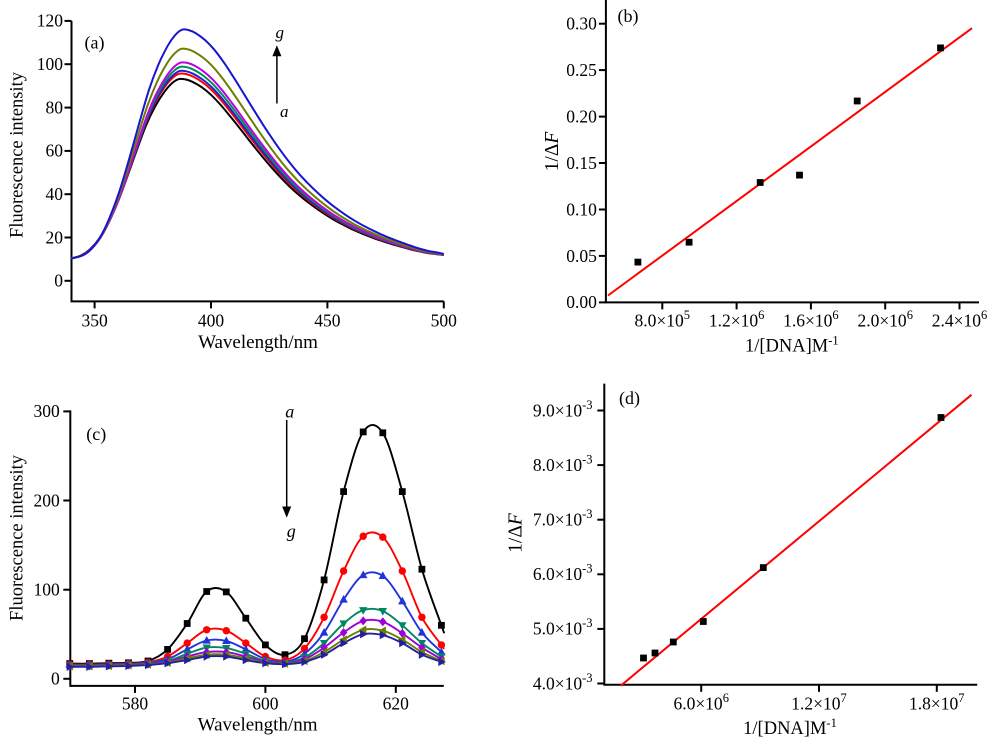  Describe the element at coordinates (55, 194) in the screenshot. I see `svg-text: 40` at that location.